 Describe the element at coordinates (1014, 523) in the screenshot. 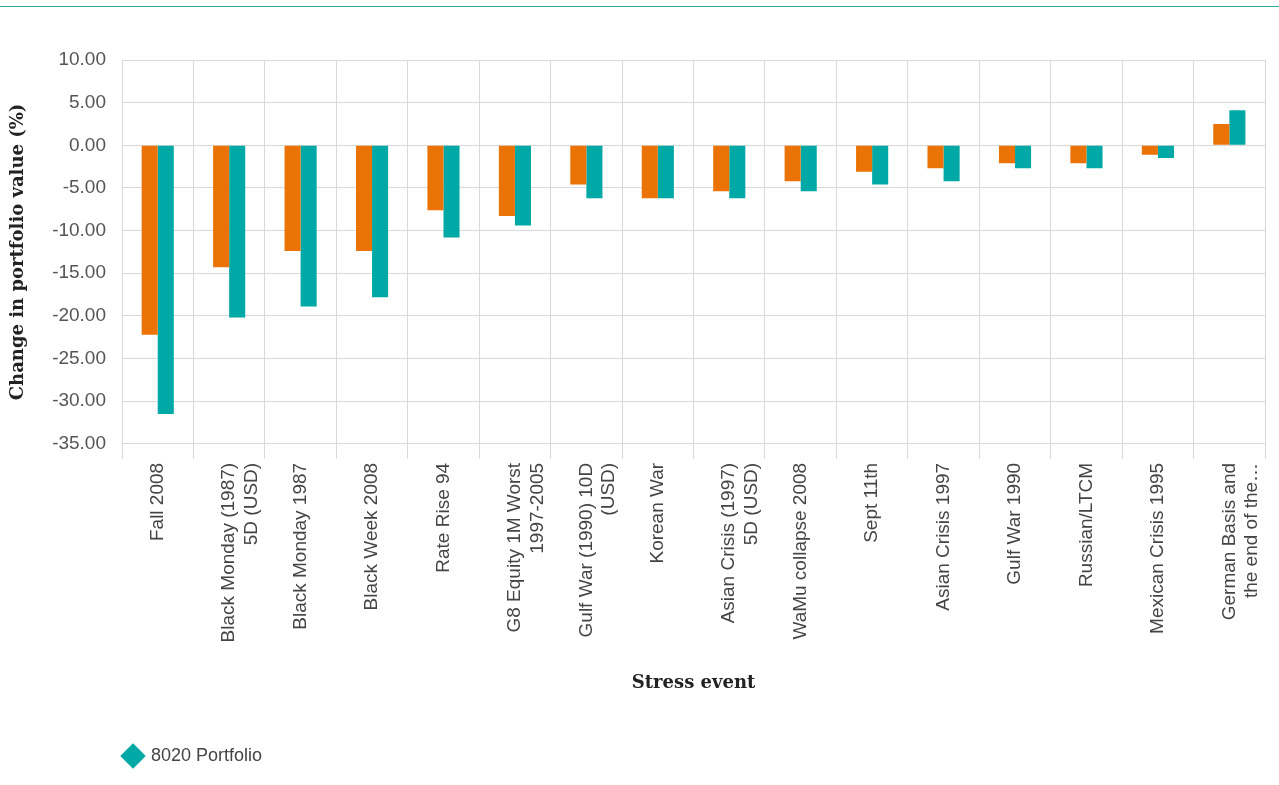

I see `x-tick-label: Gulf War 1990` at that location.